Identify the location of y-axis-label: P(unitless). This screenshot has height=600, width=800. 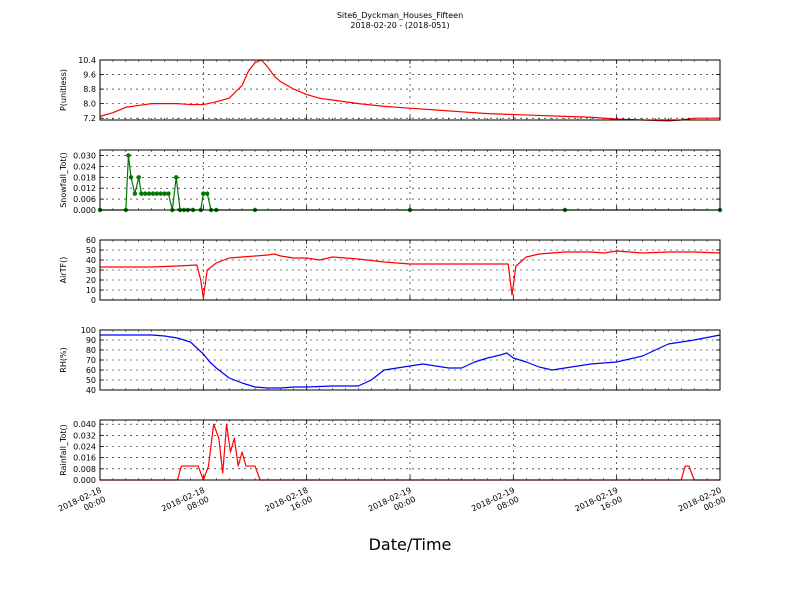
(63, 90).